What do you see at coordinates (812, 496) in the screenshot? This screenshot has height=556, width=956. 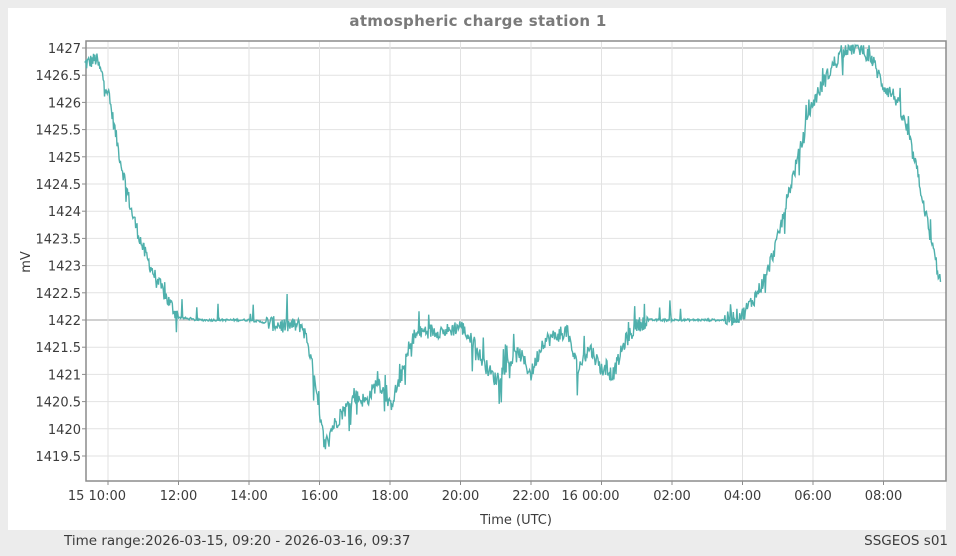 I see `x-tick-label: 06:00` at bounding box center [812, 496].